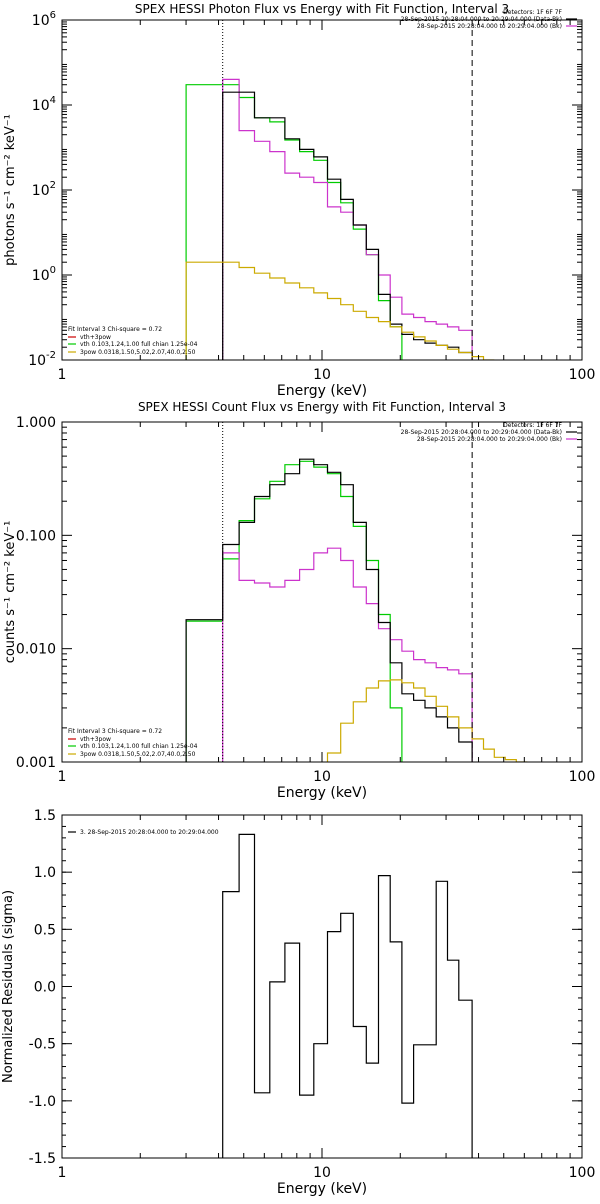 The width and height of the screenshot is (600, 1204). What do you see at coordinates (42, 359) in the screenshot?
I see `y-tick-label: 10⁻²` at bounding box center [42, 359].